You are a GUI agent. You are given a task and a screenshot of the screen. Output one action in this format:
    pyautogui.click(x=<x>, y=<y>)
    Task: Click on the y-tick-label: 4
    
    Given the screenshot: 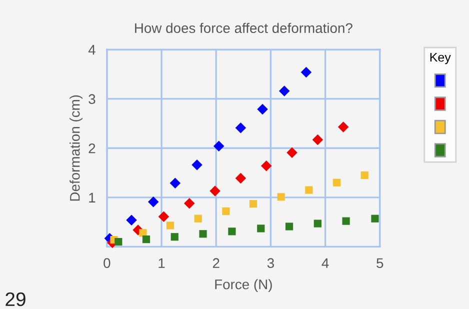 What is the action you would take?
    pyautogui.click(x=92, y=50)
    